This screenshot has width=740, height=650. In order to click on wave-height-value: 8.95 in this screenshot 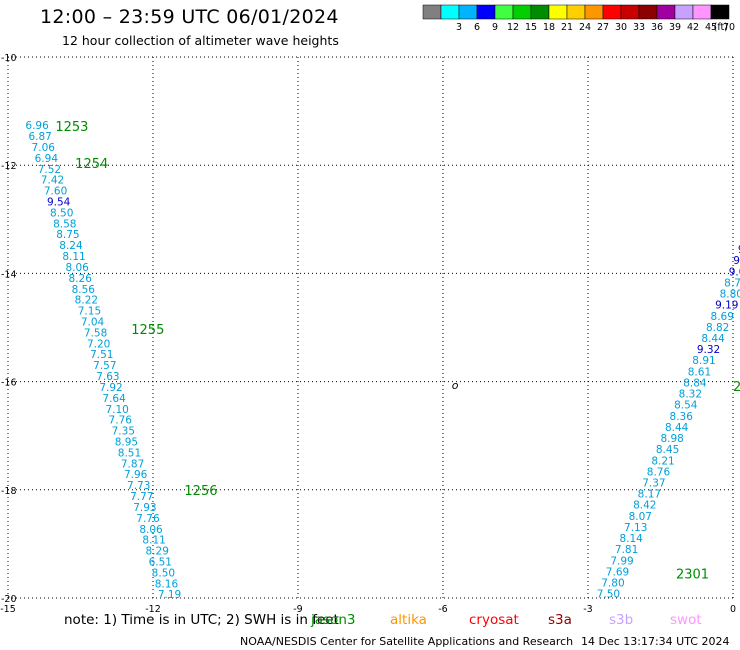, I will do `click(126, 443)`.